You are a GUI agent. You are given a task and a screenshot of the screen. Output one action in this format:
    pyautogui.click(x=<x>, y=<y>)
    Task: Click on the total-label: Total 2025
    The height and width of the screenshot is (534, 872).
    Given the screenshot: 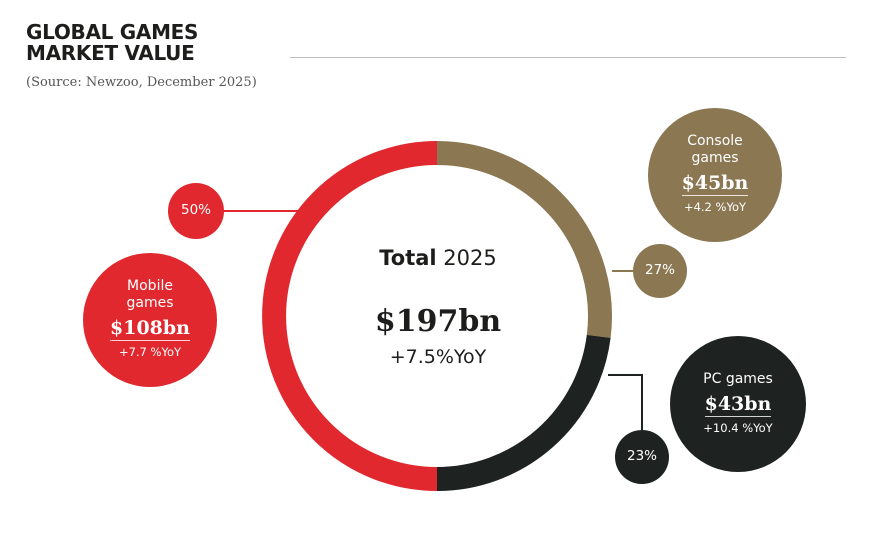 What is the action you would take?
    pyautogui.click(x=438, y=258)
    